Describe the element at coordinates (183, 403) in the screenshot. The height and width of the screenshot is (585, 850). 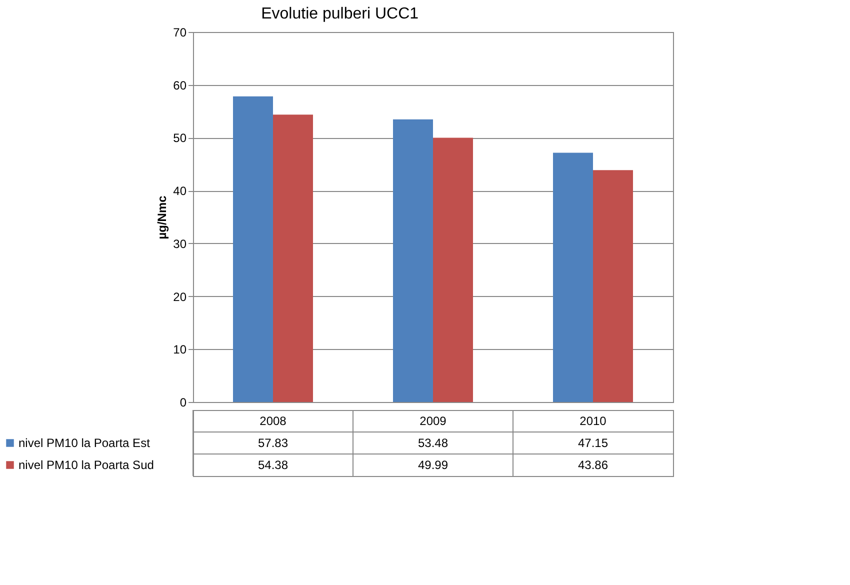
I see `y-tick-label: 0` at that location.